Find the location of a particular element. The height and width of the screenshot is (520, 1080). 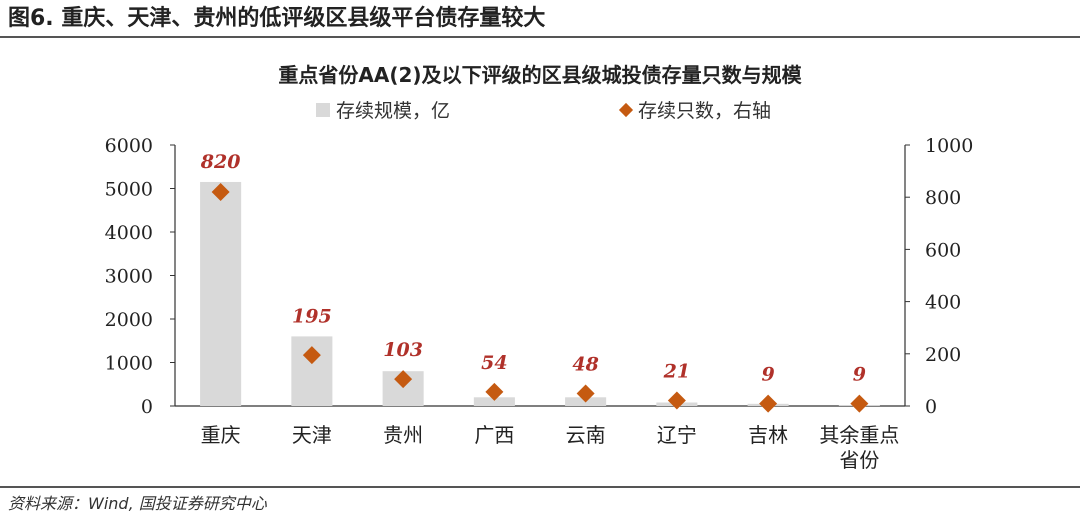

left-tick-label: 6000 is located at coordinates (129, 146).